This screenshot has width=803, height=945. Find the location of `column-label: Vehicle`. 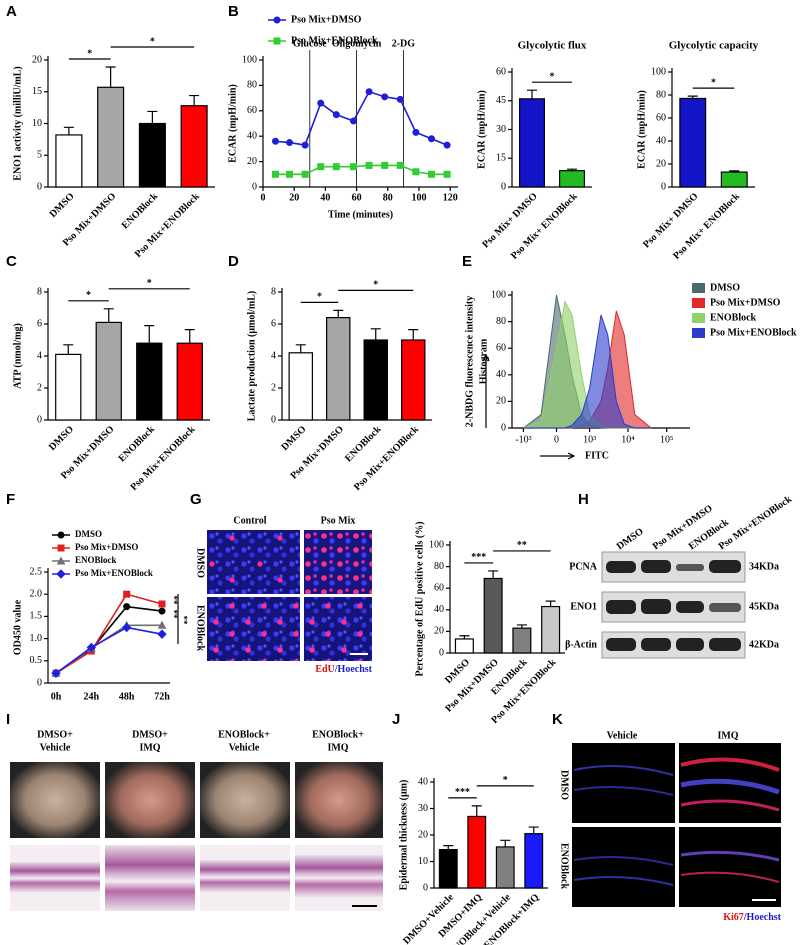

column-label: Vehicle is located at coordinates (622, 735).